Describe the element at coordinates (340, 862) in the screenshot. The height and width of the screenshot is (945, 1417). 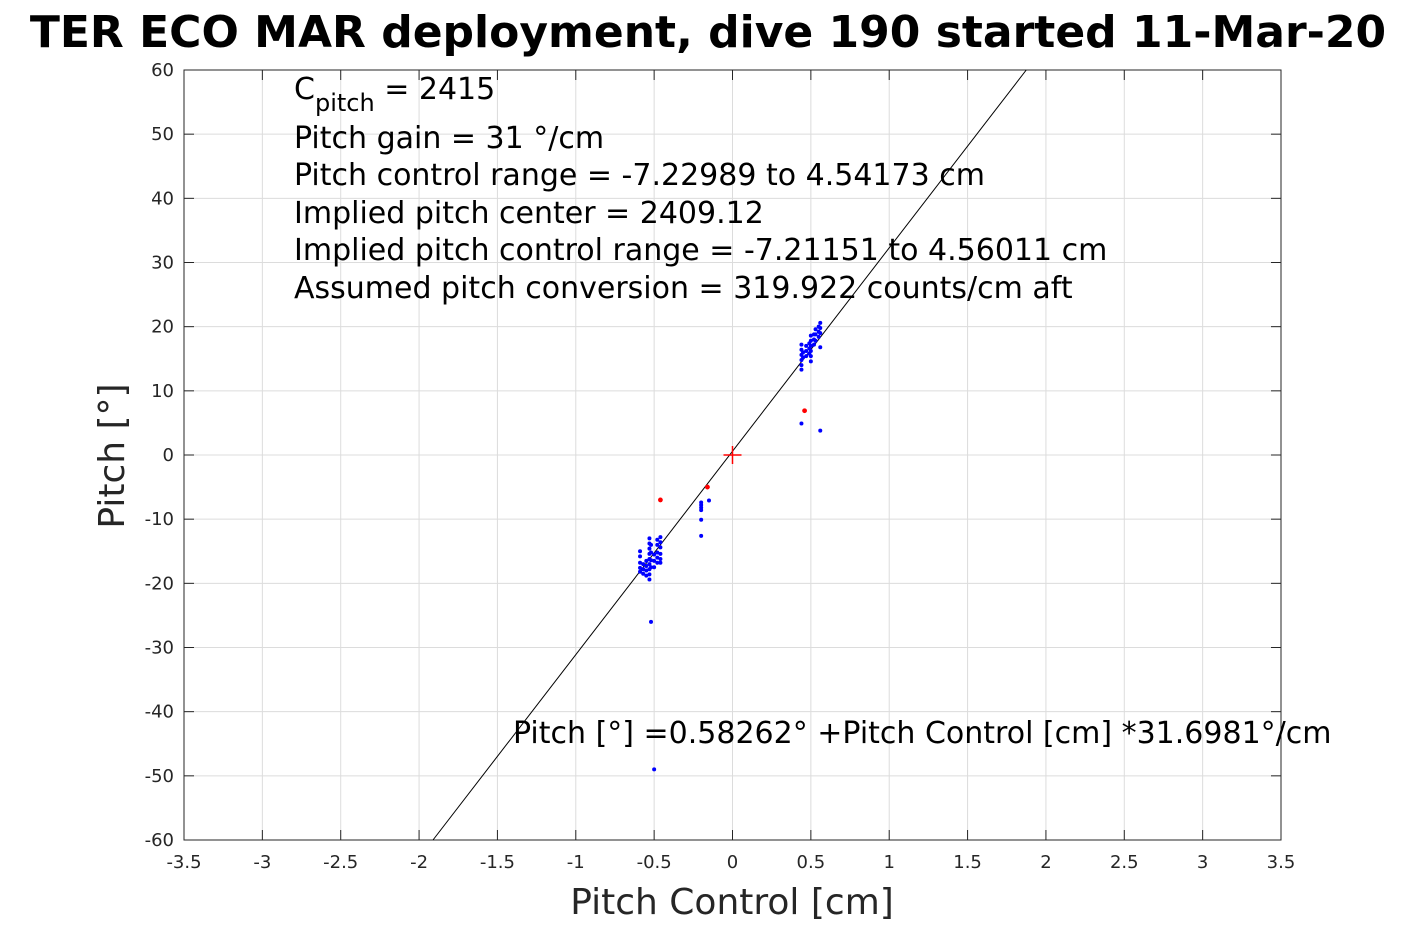
I see `x-tick-label: -2.5` at that location.